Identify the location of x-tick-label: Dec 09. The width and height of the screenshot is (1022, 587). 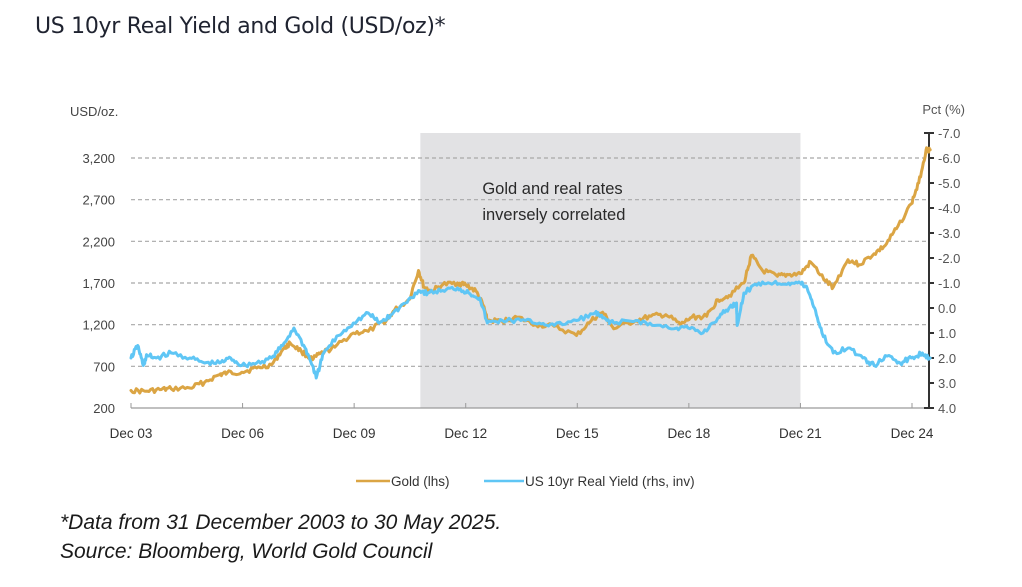
(354, 433).